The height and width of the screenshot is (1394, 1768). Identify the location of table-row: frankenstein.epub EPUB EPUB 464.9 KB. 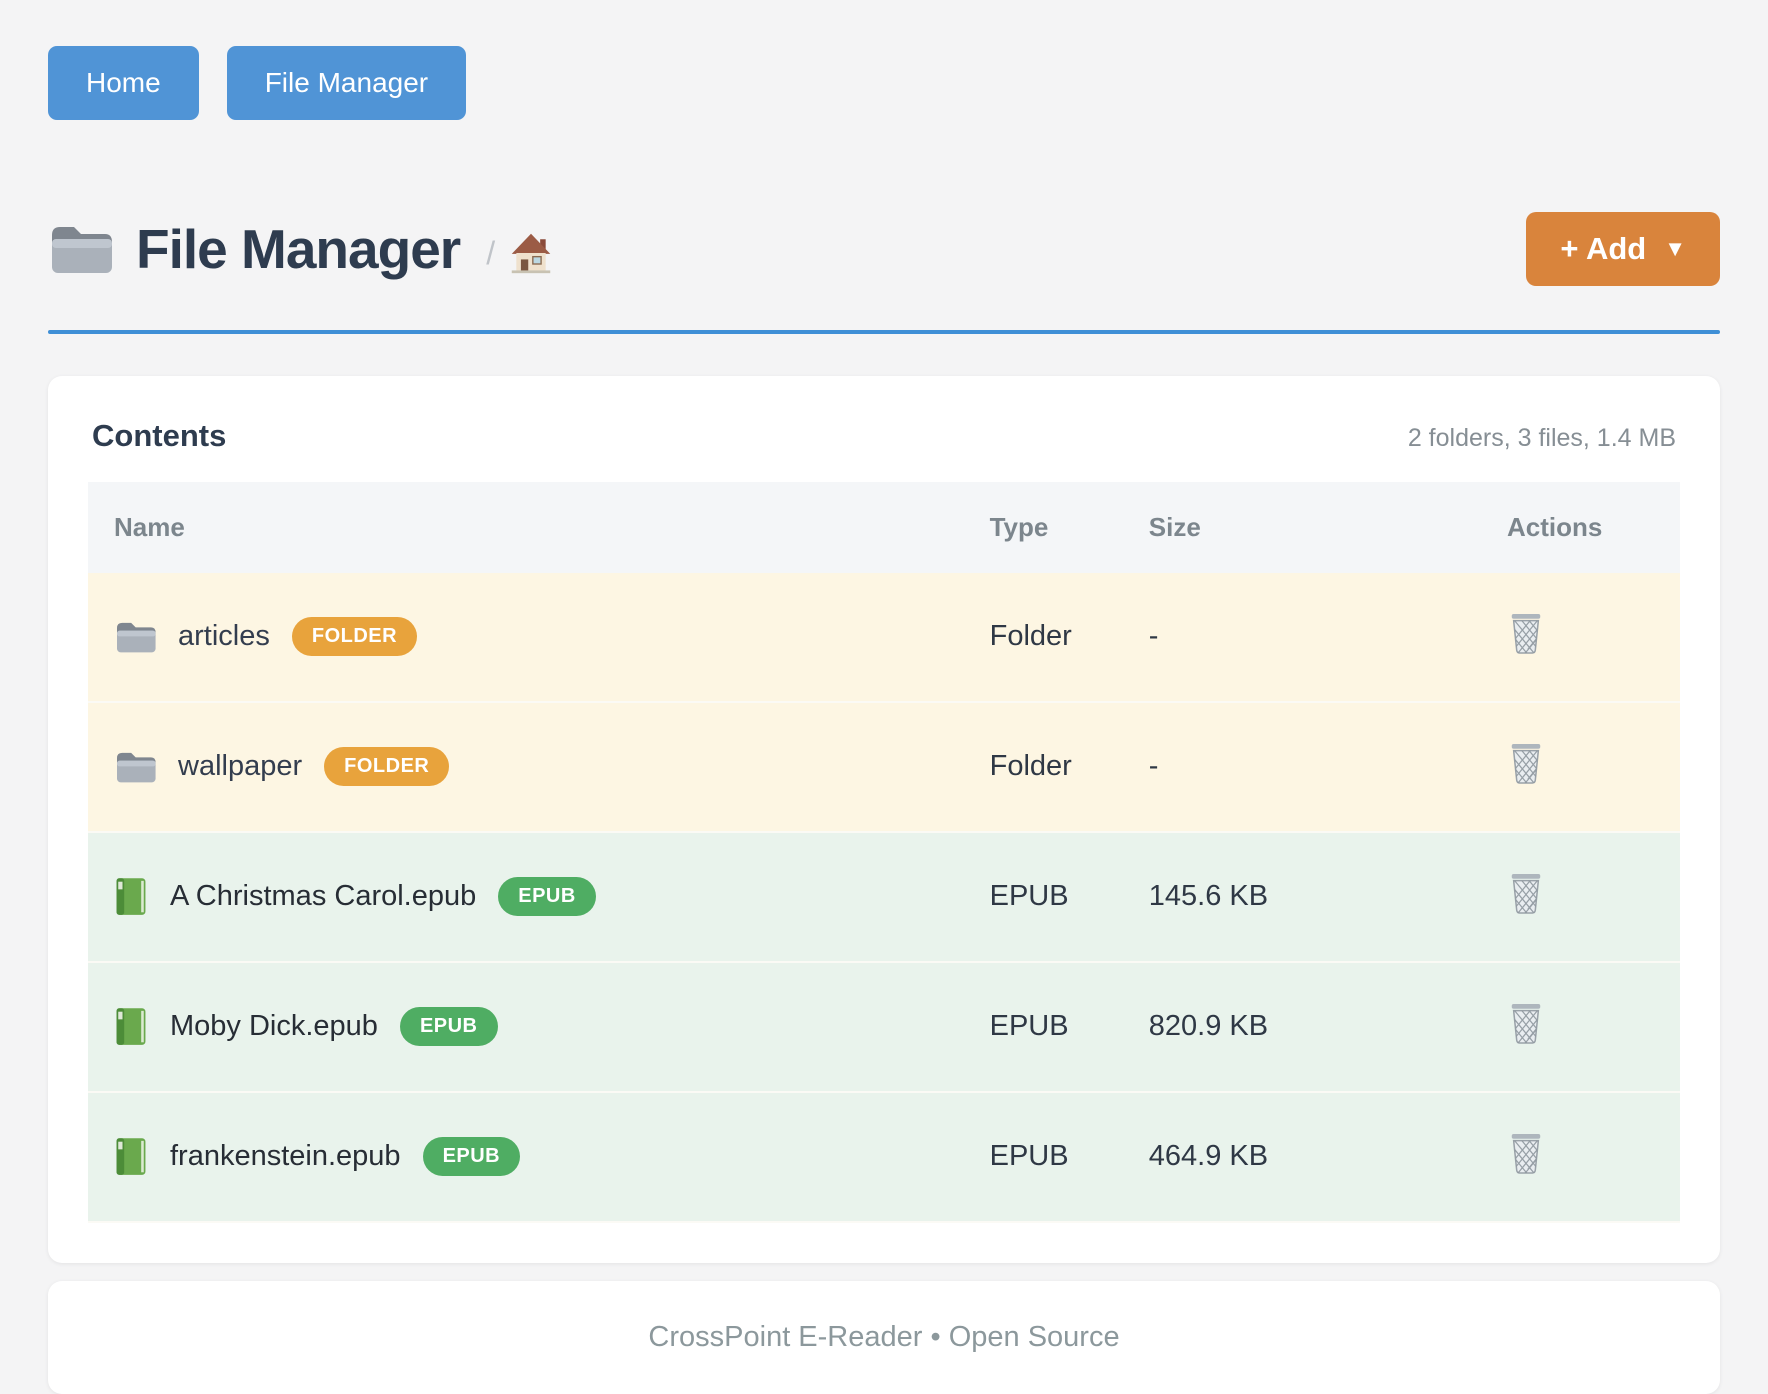
(884, 1157).